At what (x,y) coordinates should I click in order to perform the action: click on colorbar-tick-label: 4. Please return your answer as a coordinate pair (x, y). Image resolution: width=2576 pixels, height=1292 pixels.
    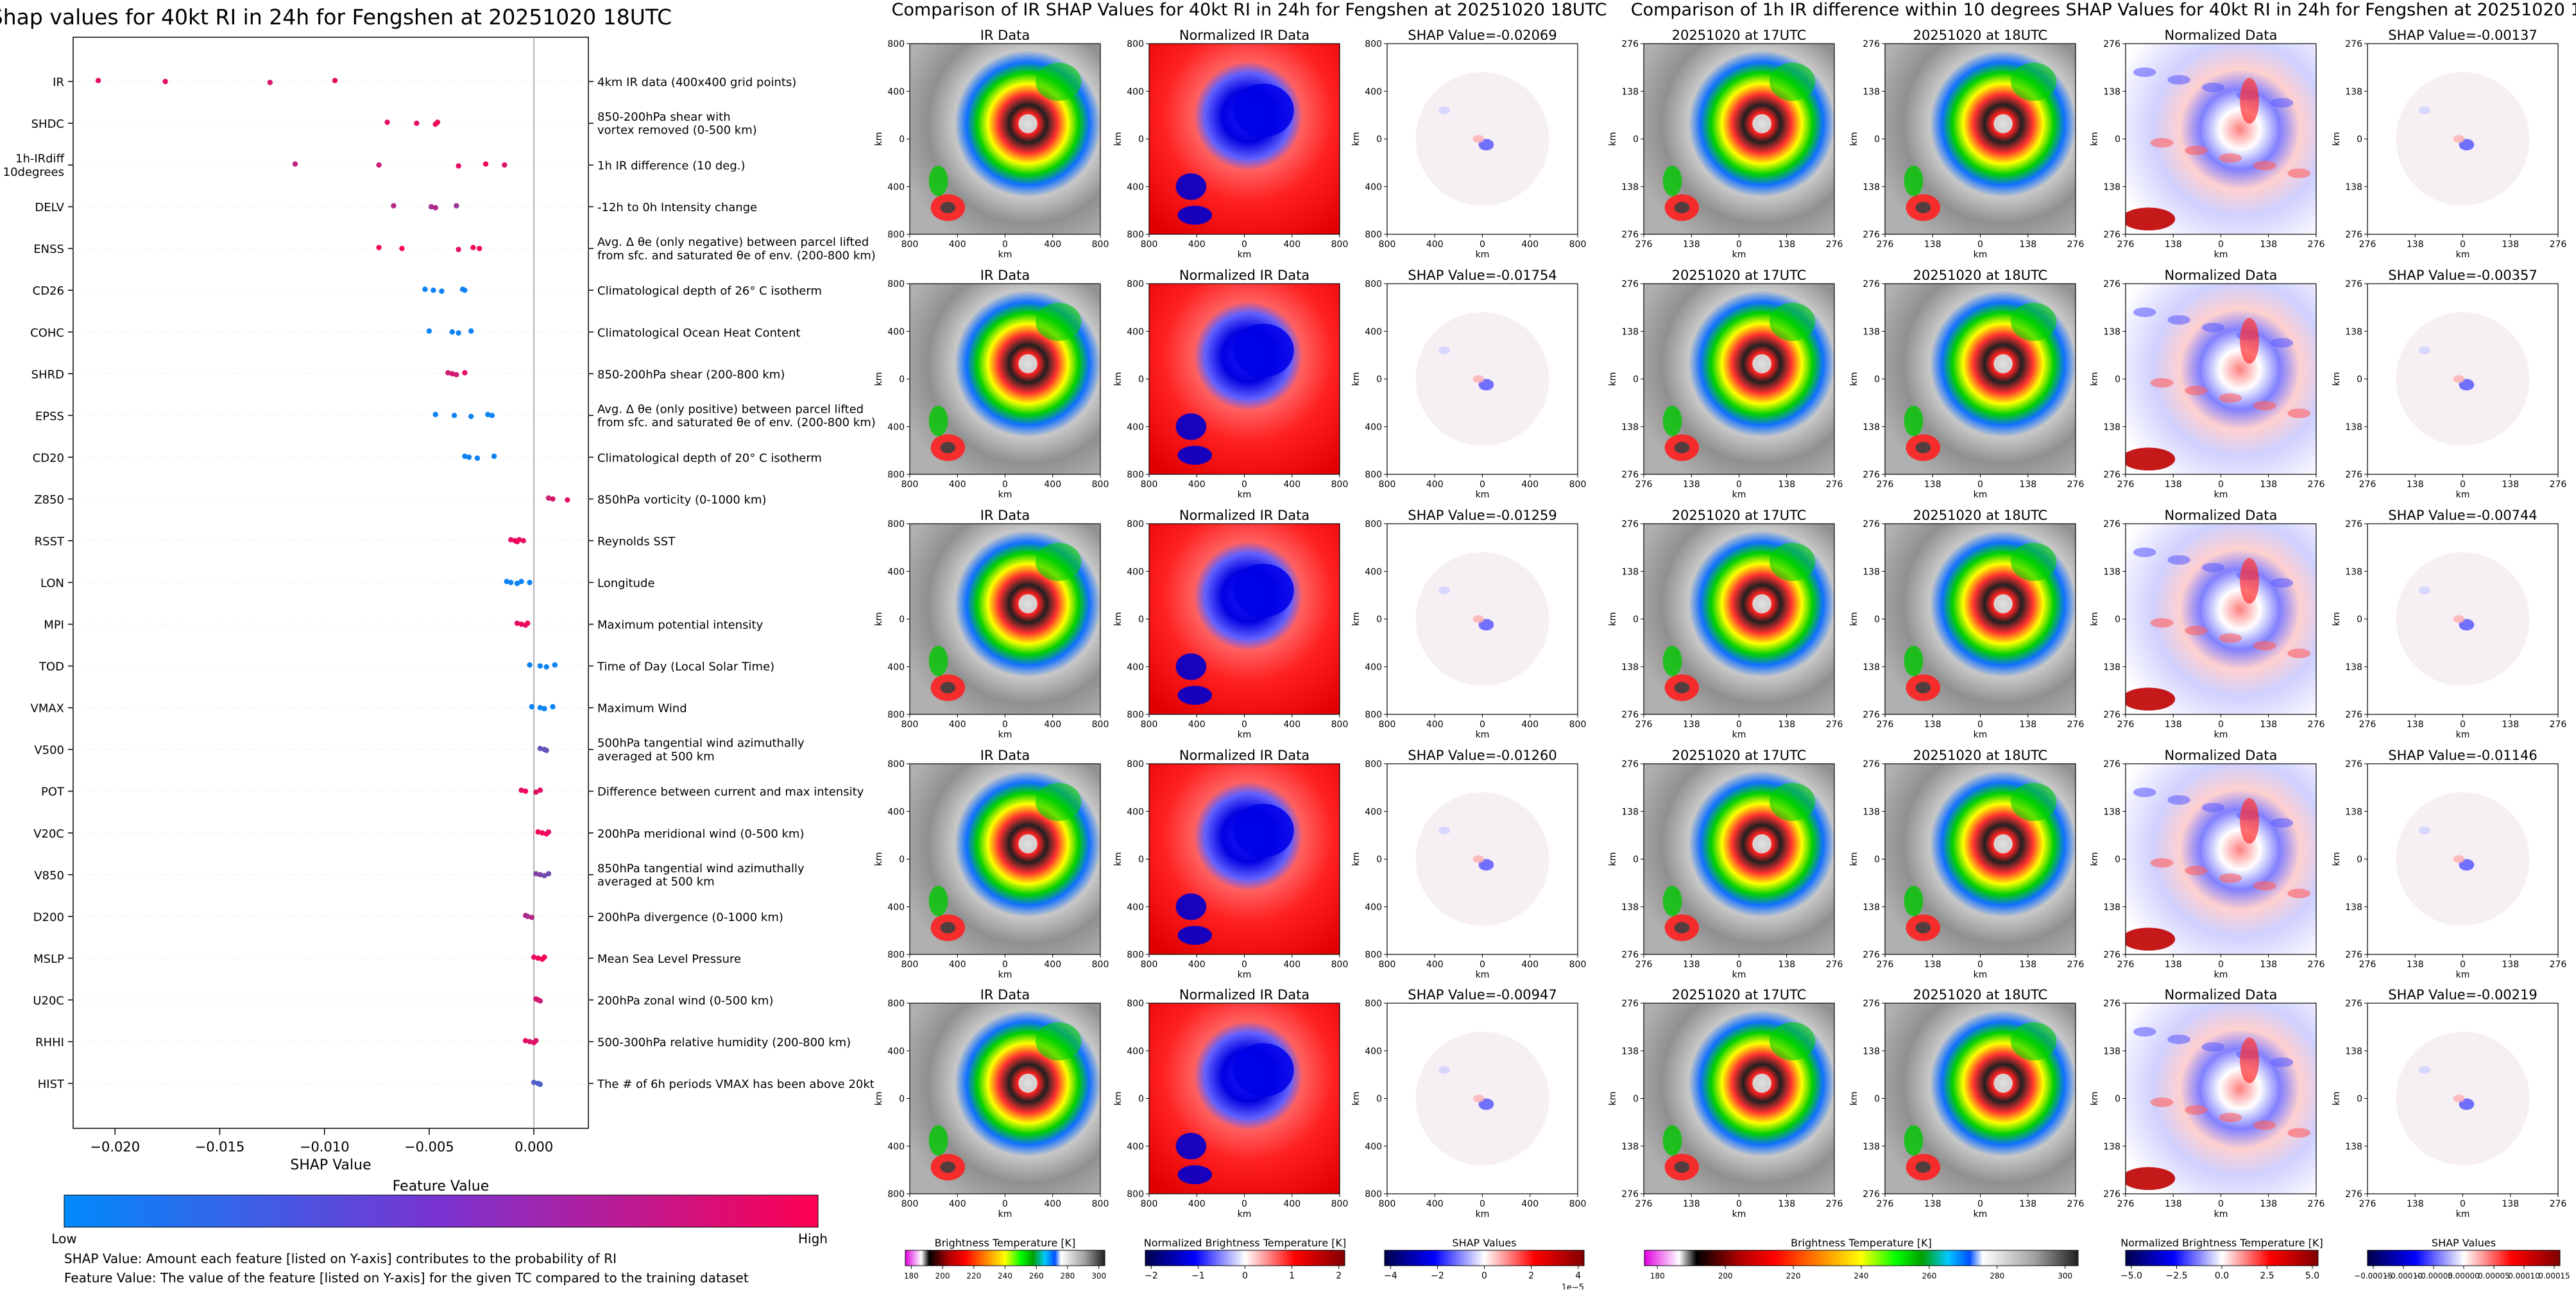
    Looking at the image, I should click on (1578, 1276).